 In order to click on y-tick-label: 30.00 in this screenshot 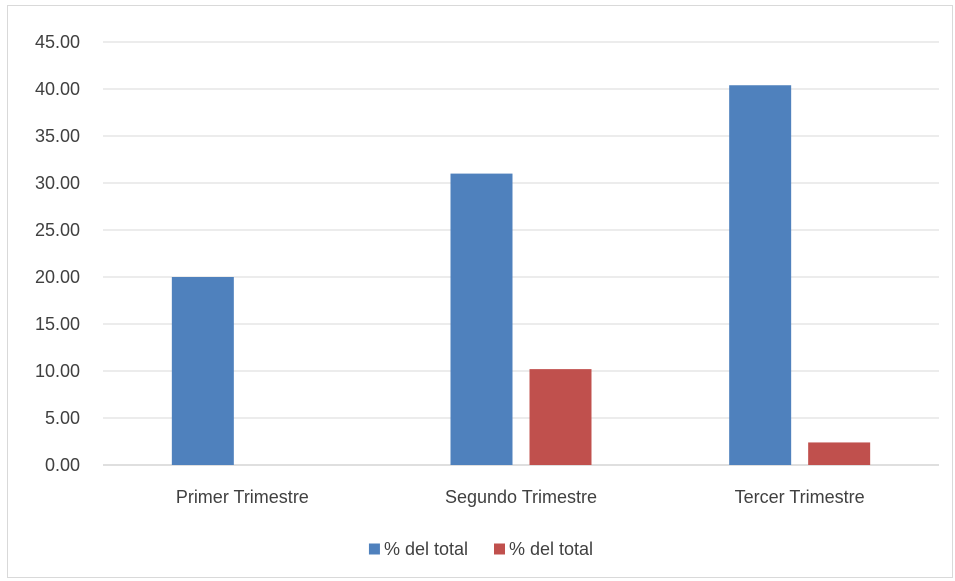, I will do `click(57, 183)`.